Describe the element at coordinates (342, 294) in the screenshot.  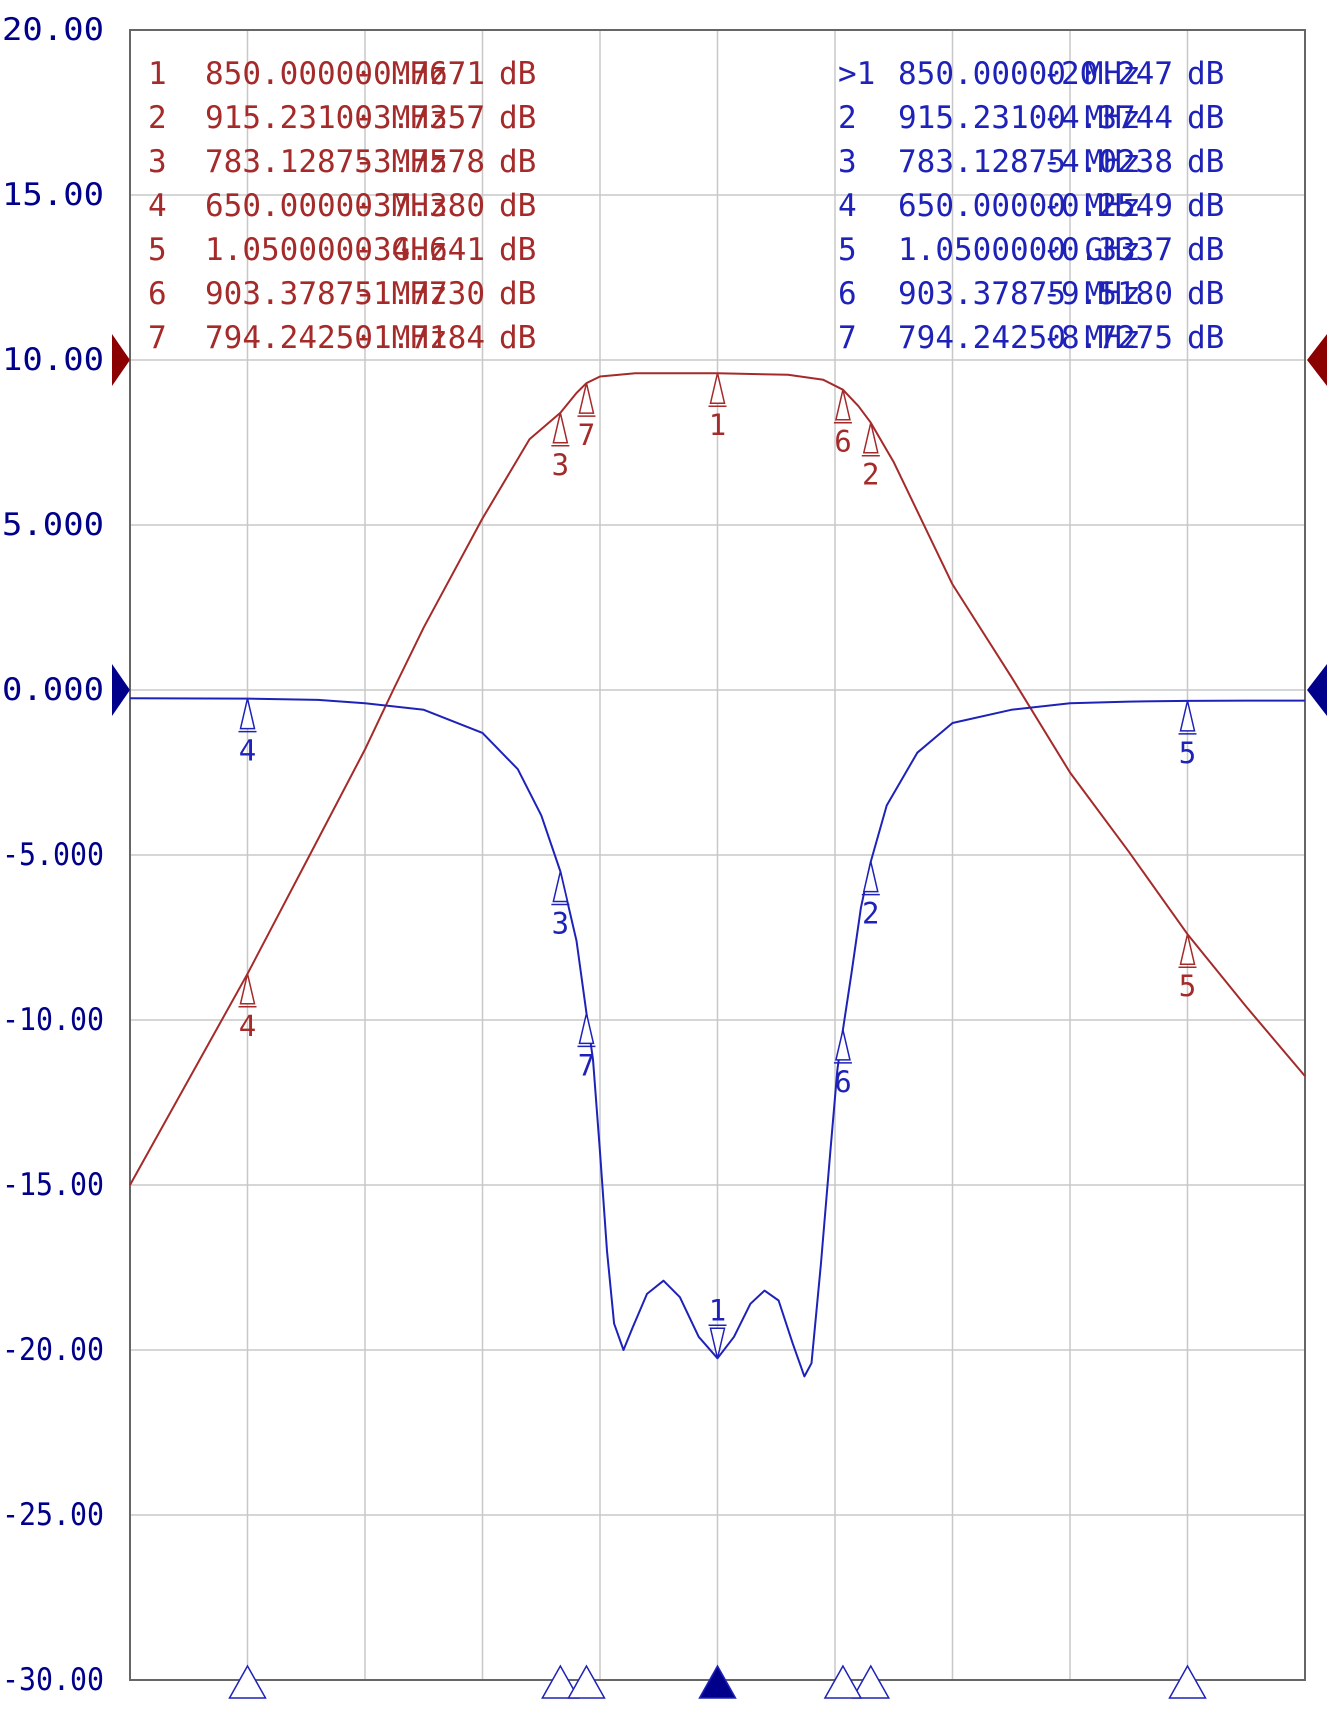
I see `readout-row: 6 903.37875 MHz-1.7730 dB` at that location.